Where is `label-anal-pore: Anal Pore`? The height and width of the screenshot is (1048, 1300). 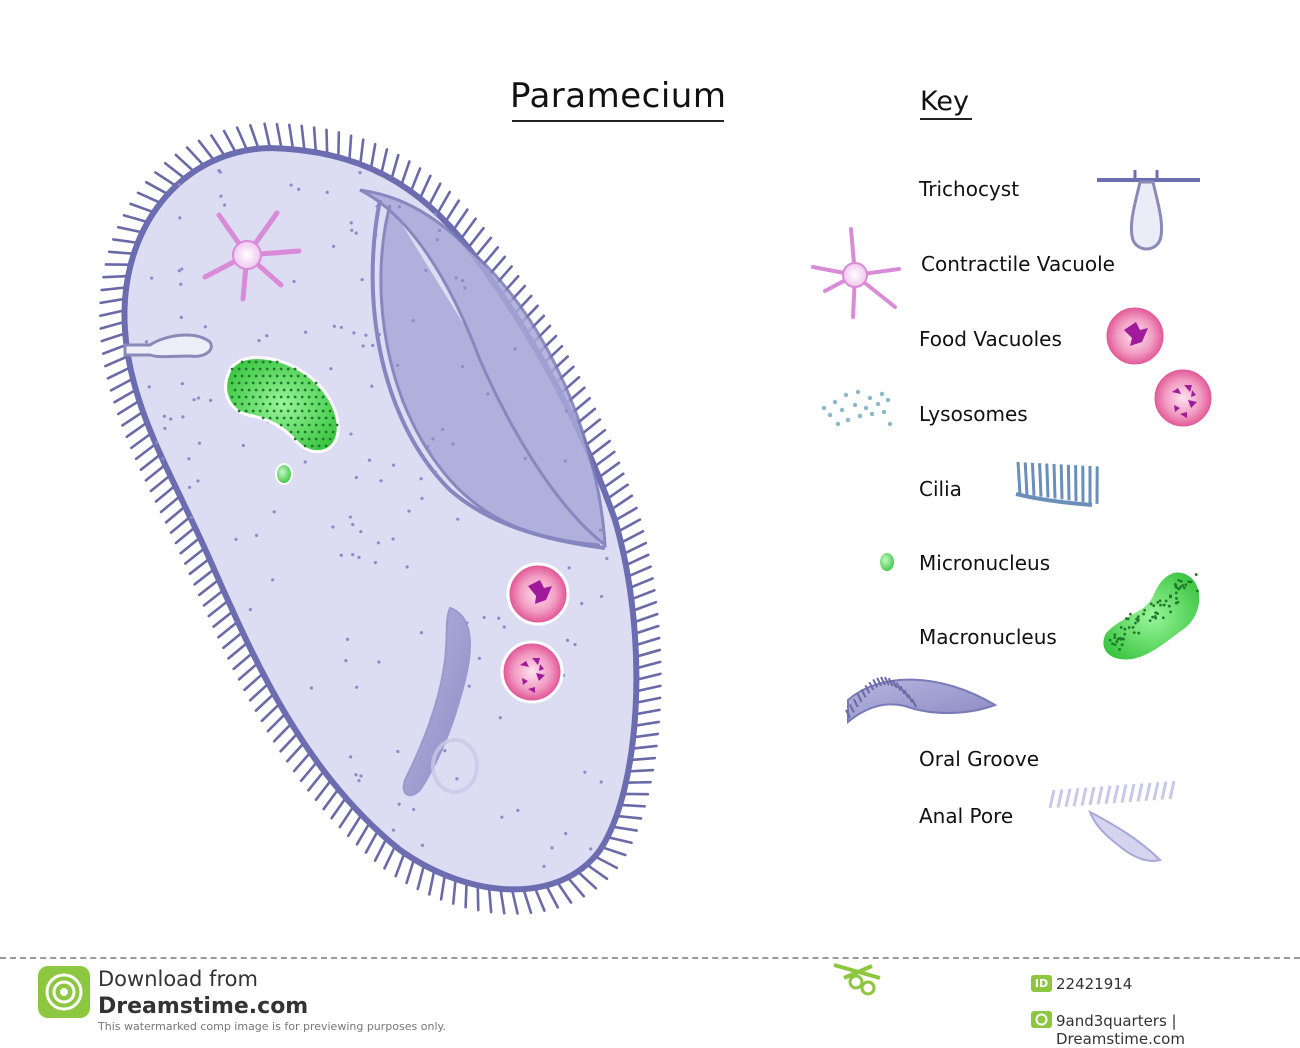
label-anal-pore: Anal Pore is located at coordinates (966, 816).